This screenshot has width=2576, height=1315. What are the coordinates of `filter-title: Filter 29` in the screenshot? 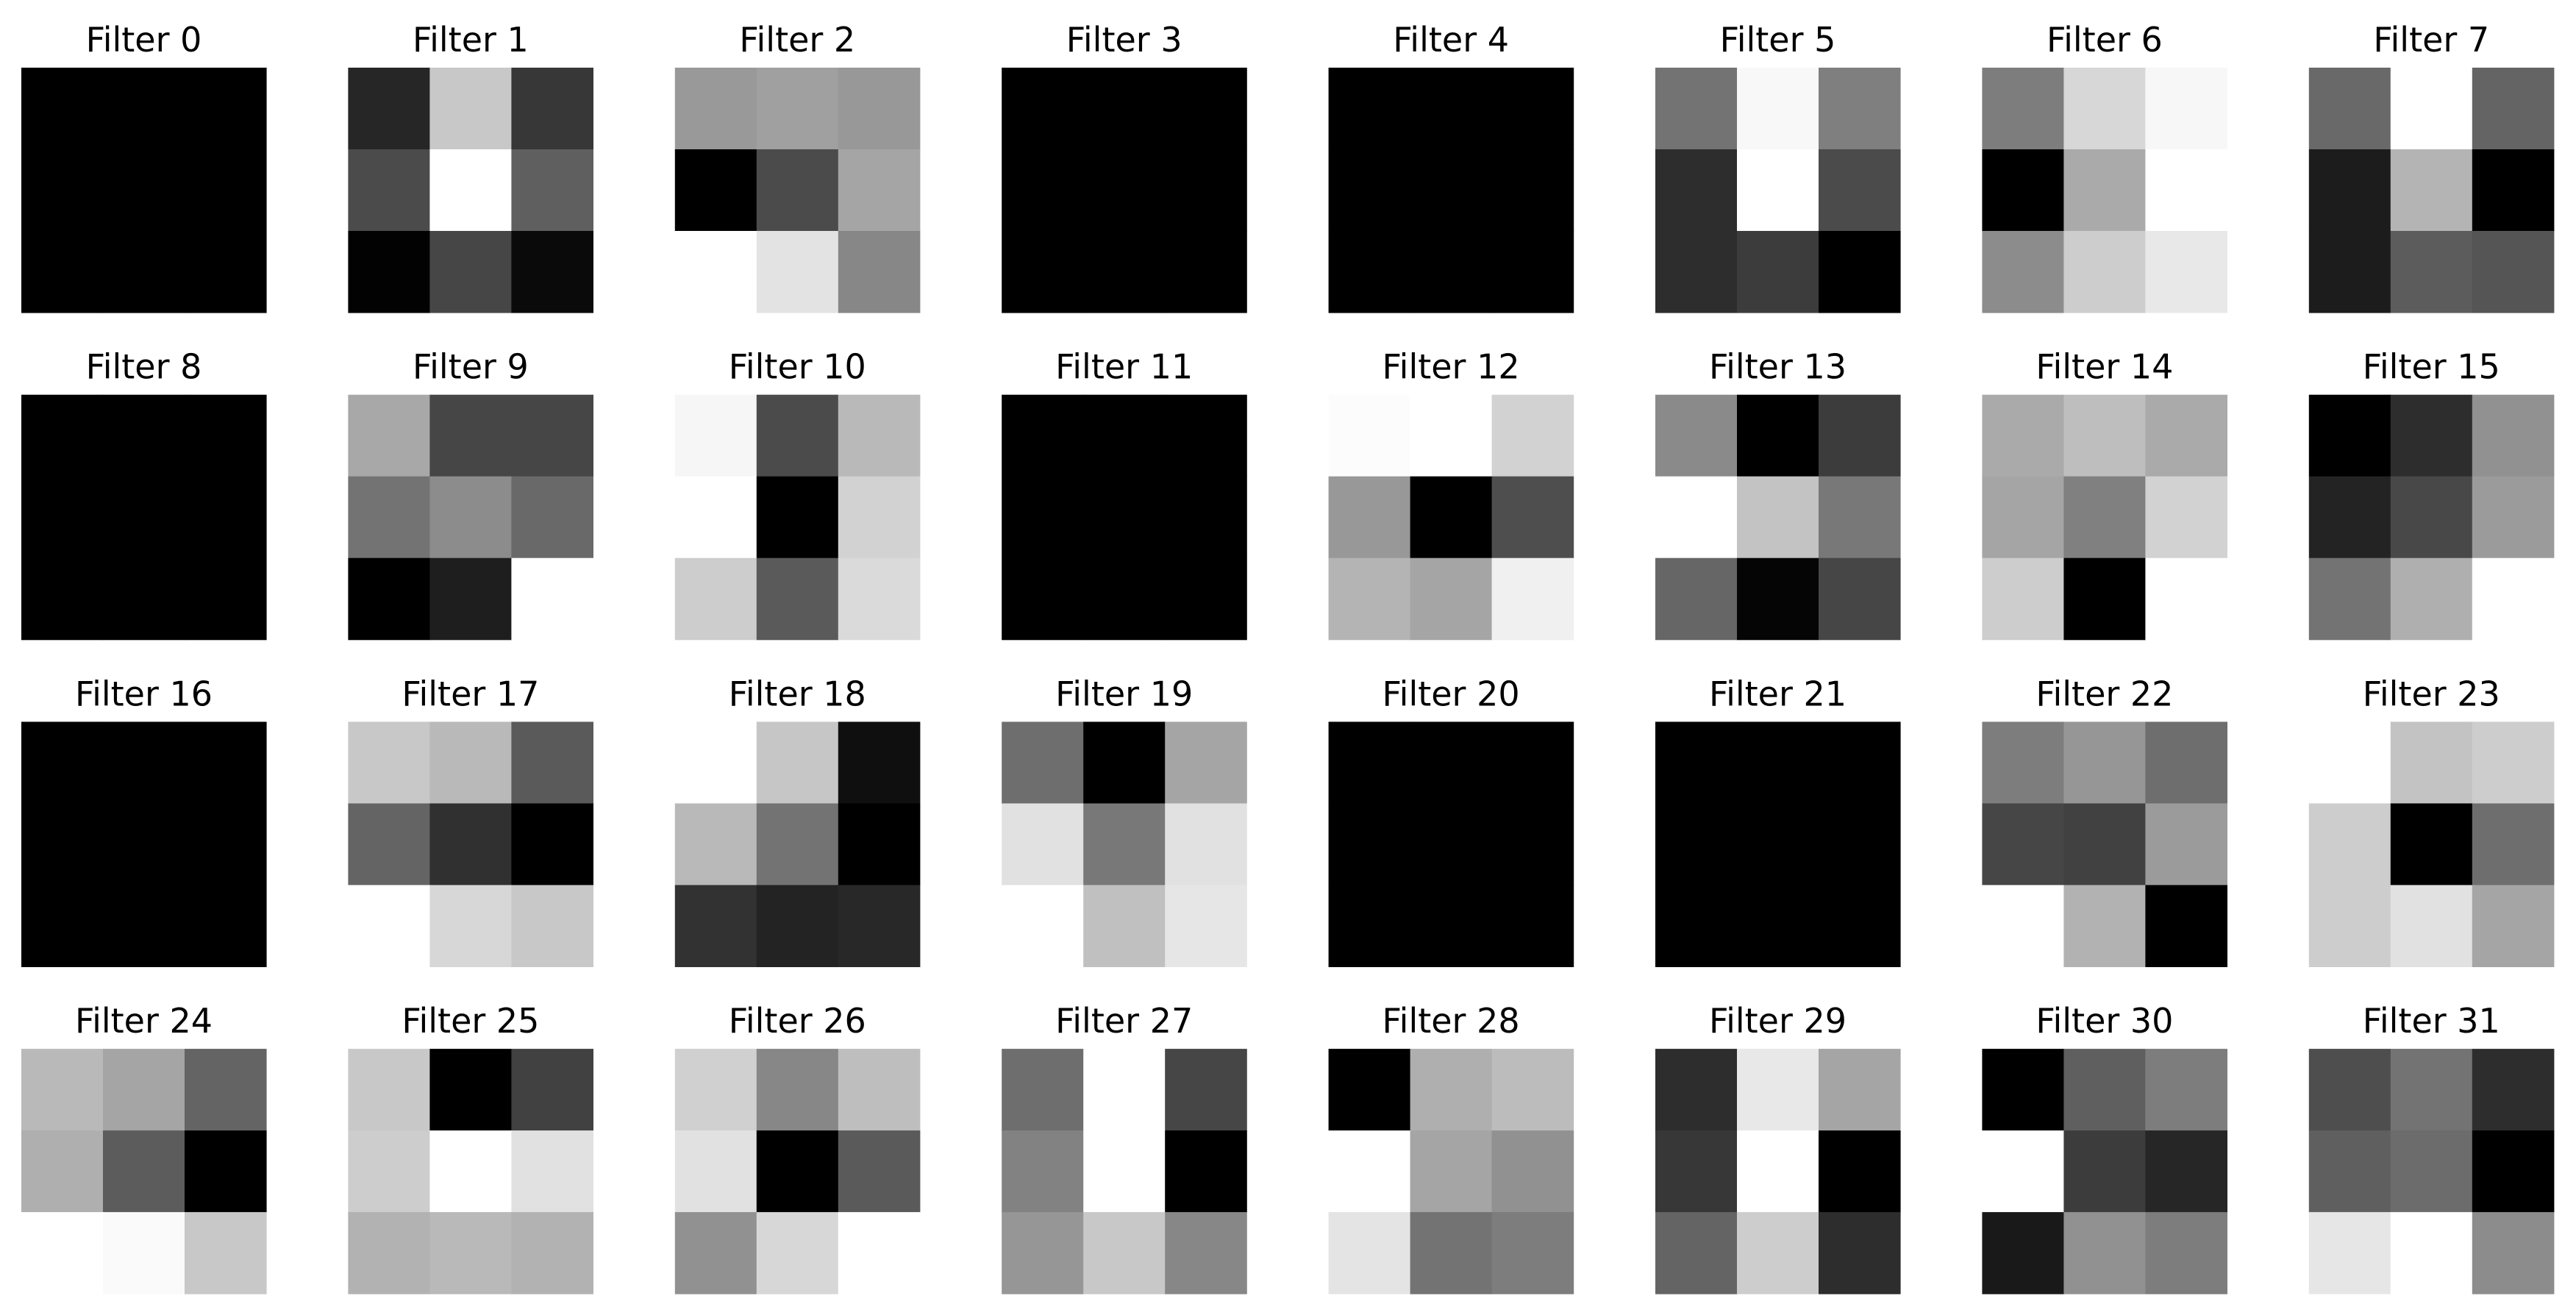 It's located at (1778, 1021).